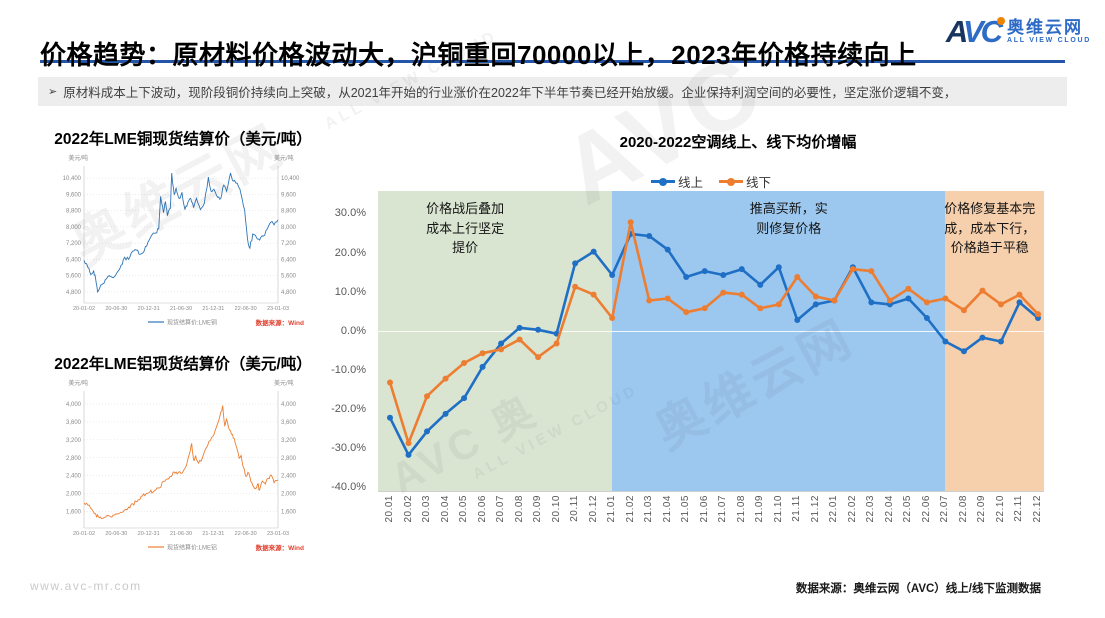 Image resolution: width=1105 pixels, height=618 pixels. Describe the element at coordinates (990, 228) in the screenshot. I see `zone-annotation-2: 价格修复基本完 成，成本下行， 价格趋于平稳` at that location.